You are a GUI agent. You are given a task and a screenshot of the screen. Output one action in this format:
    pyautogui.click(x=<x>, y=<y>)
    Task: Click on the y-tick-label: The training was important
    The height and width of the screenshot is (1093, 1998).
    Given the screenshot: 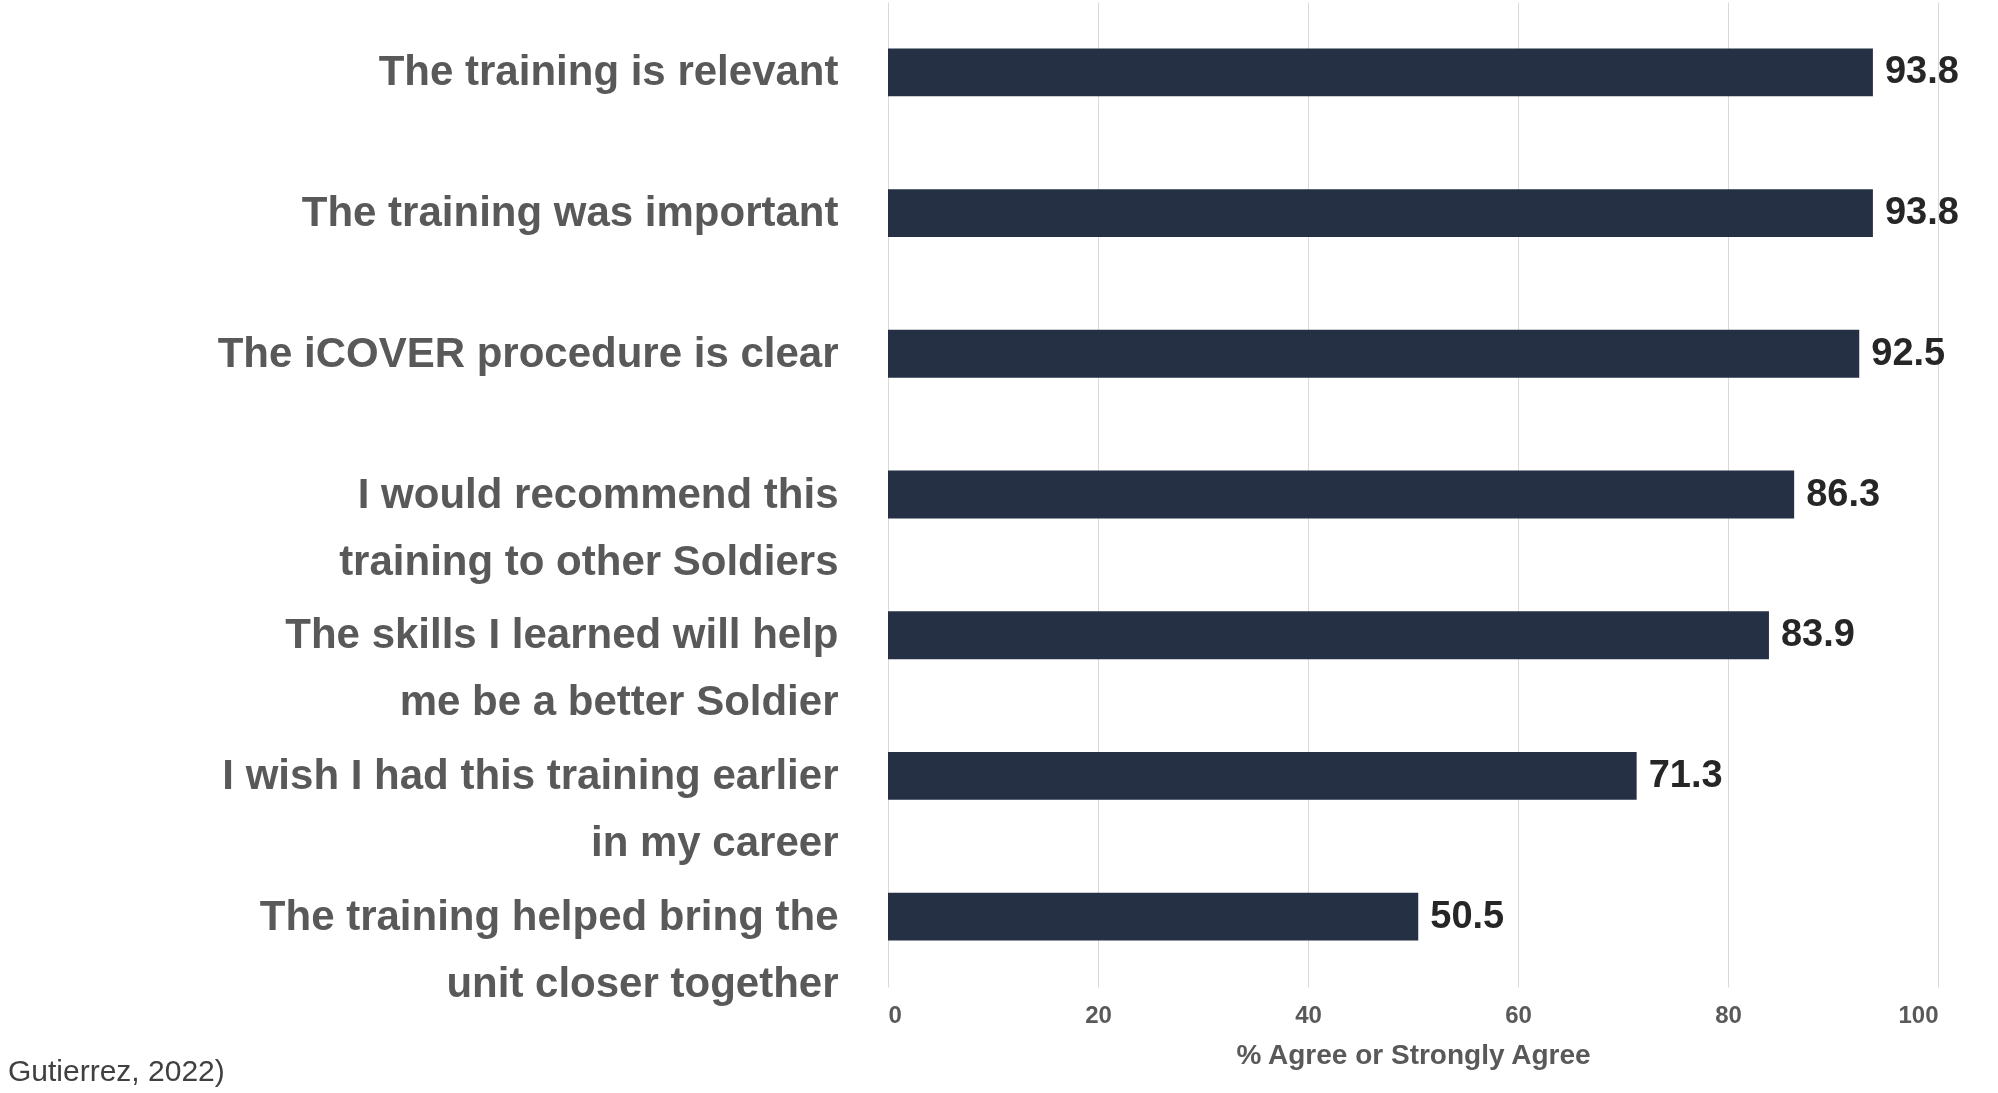 What is the action you would take?
    pyautogui.click(x=570, y=212)
    